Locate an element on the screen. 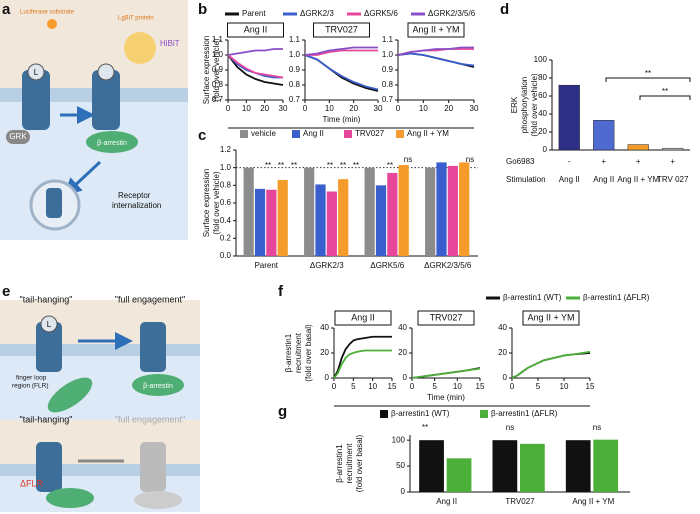 The height and width of the screenshot is (514, 700). row-value: TRV 027 is located at coordinates (673, 179).